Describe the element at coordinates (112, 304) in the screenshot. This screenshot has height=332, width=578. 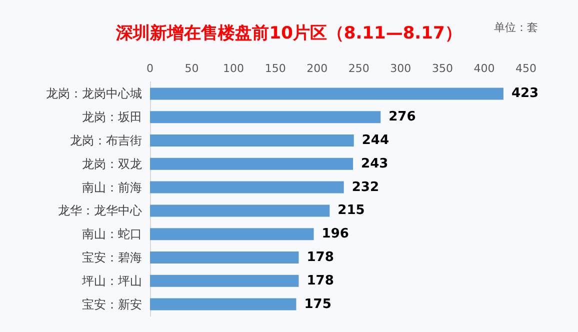
I see `y-tick-label: 宝安：新安` at that location.